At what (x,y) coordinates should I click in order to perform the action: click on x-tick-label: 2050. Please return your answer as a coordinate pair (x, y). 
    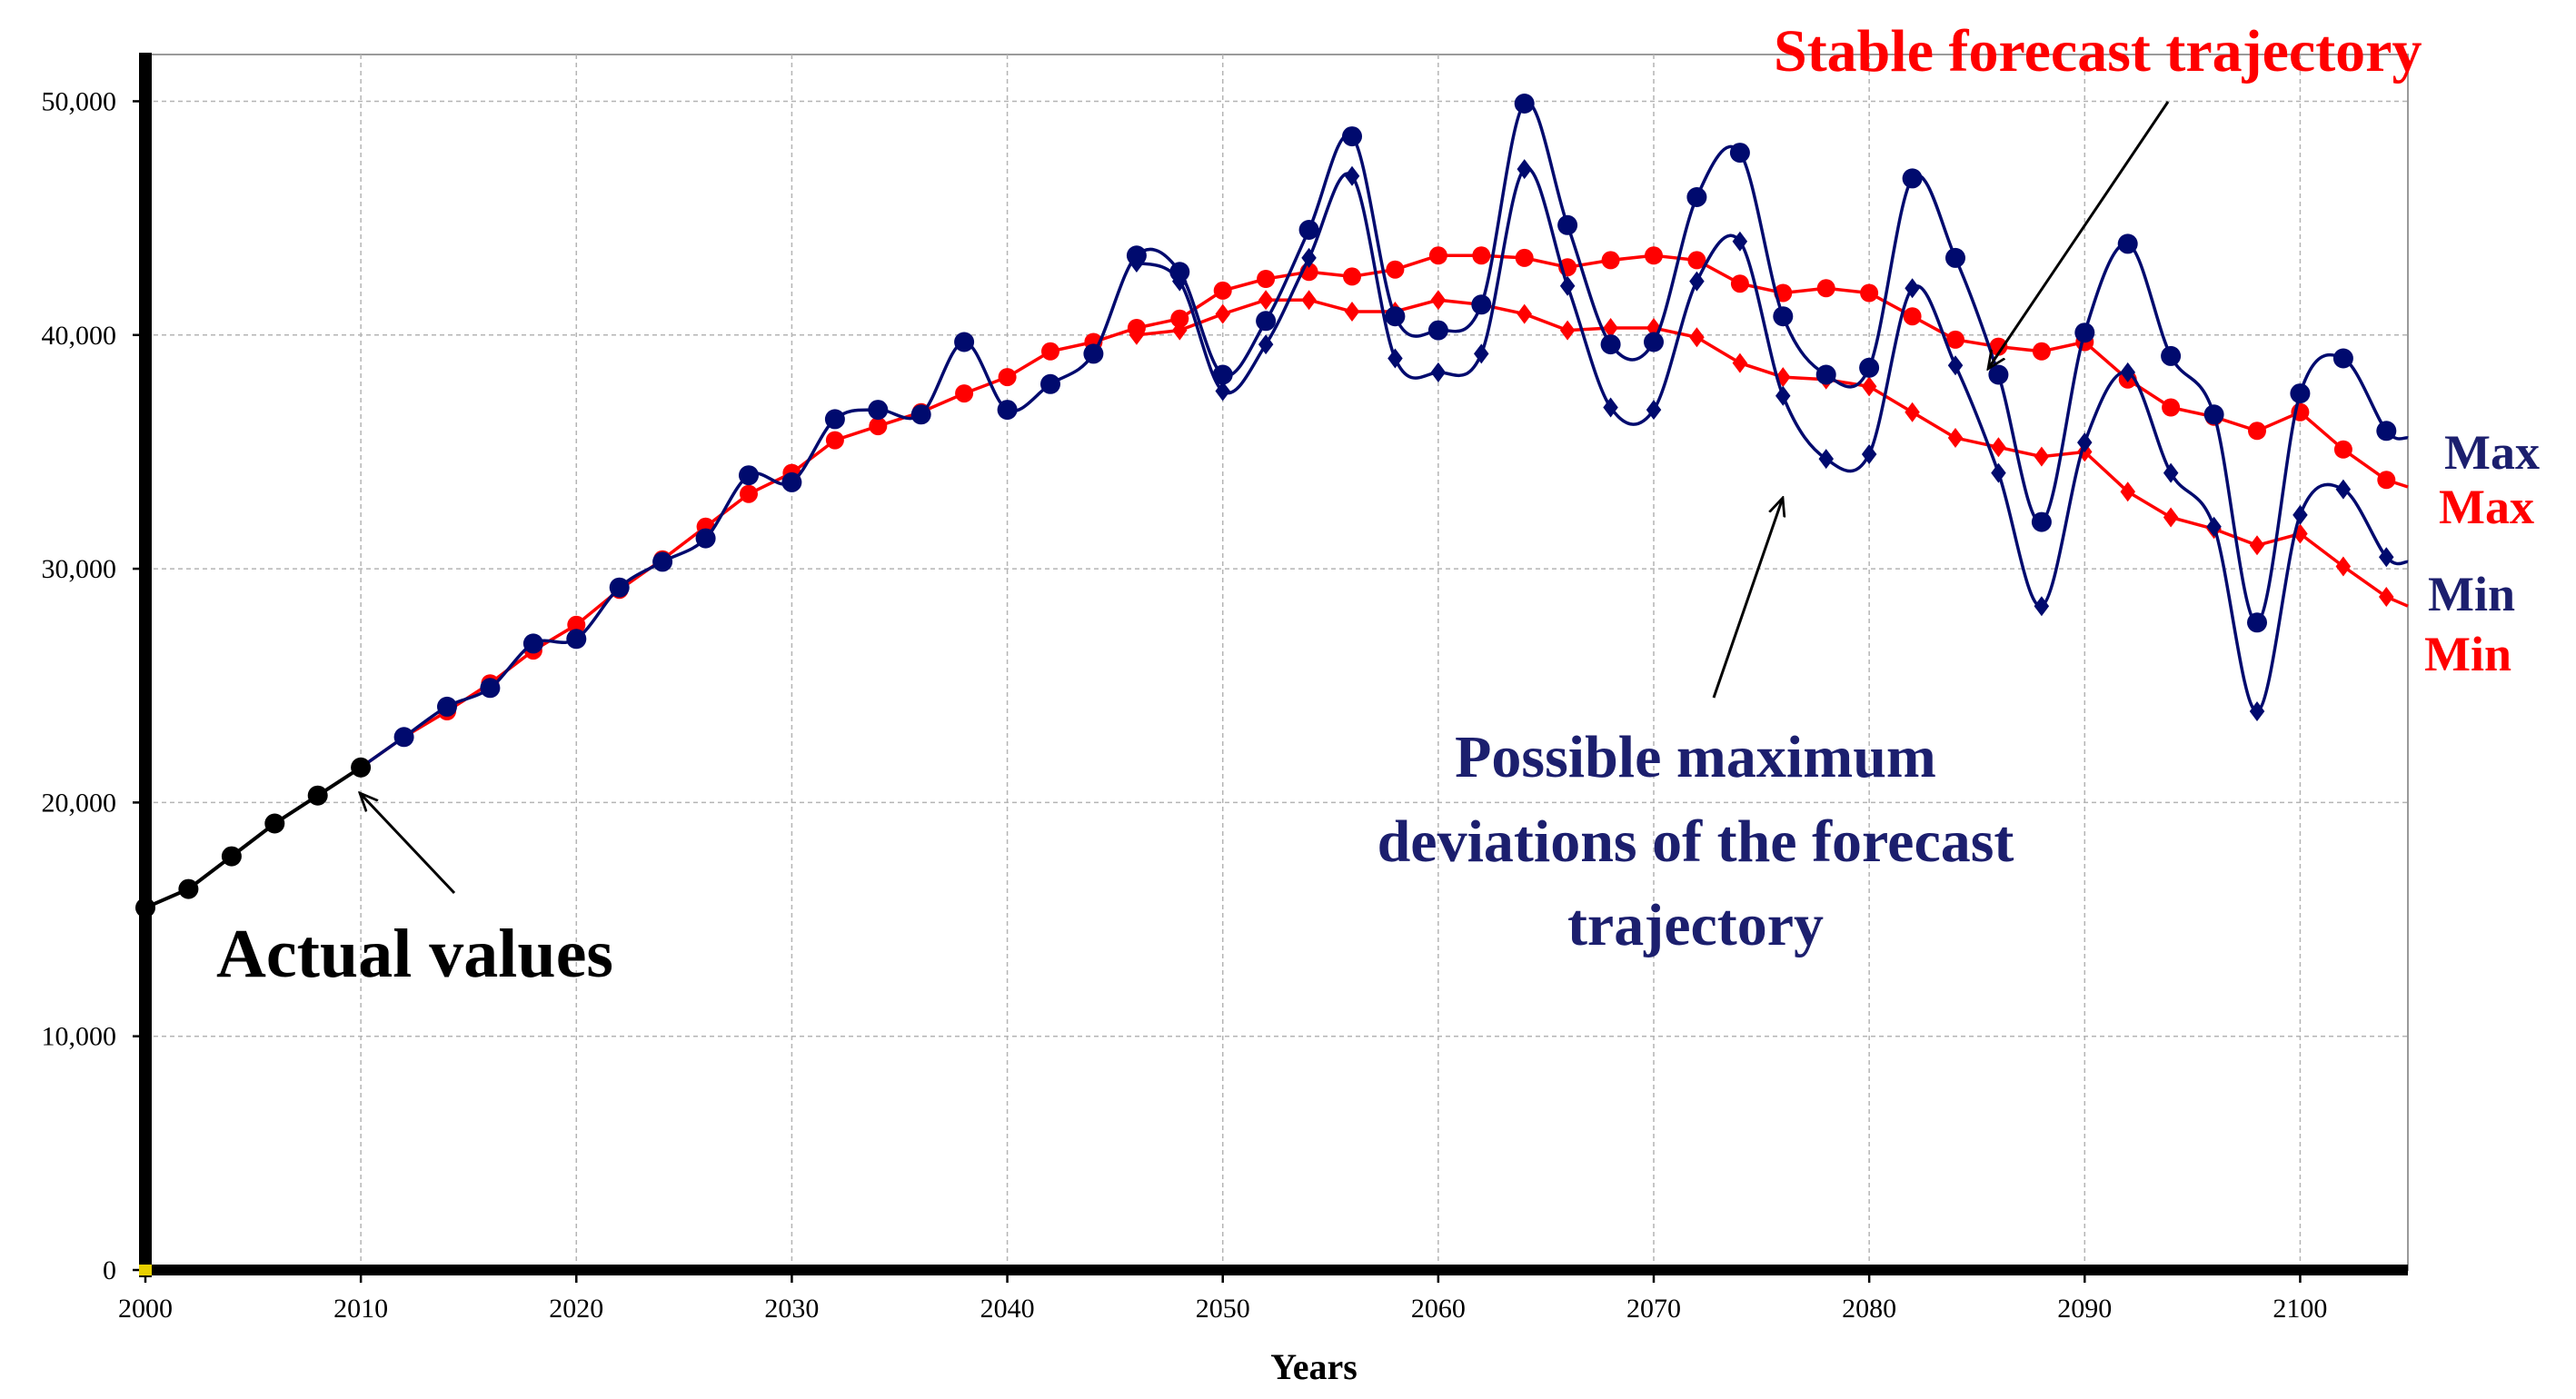
    Looking at the image, I should click on (1223, 1309).